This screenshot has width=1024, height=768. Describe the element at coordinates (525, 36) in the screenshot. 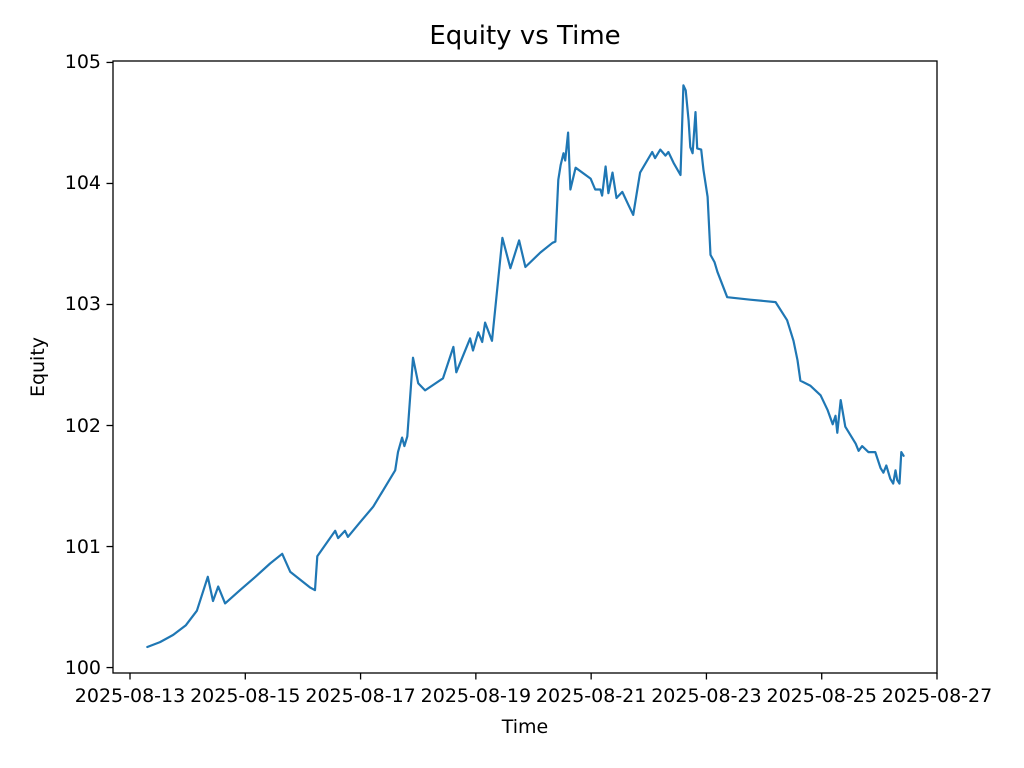

I see `chart-title: Equity vs Time` at that location.